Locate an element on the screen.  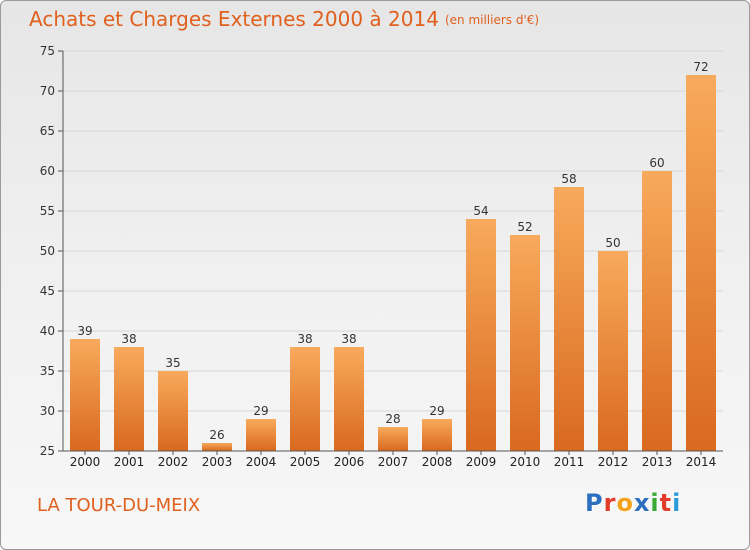
data-label-2001: 38 is located at coordinates (128, 339).